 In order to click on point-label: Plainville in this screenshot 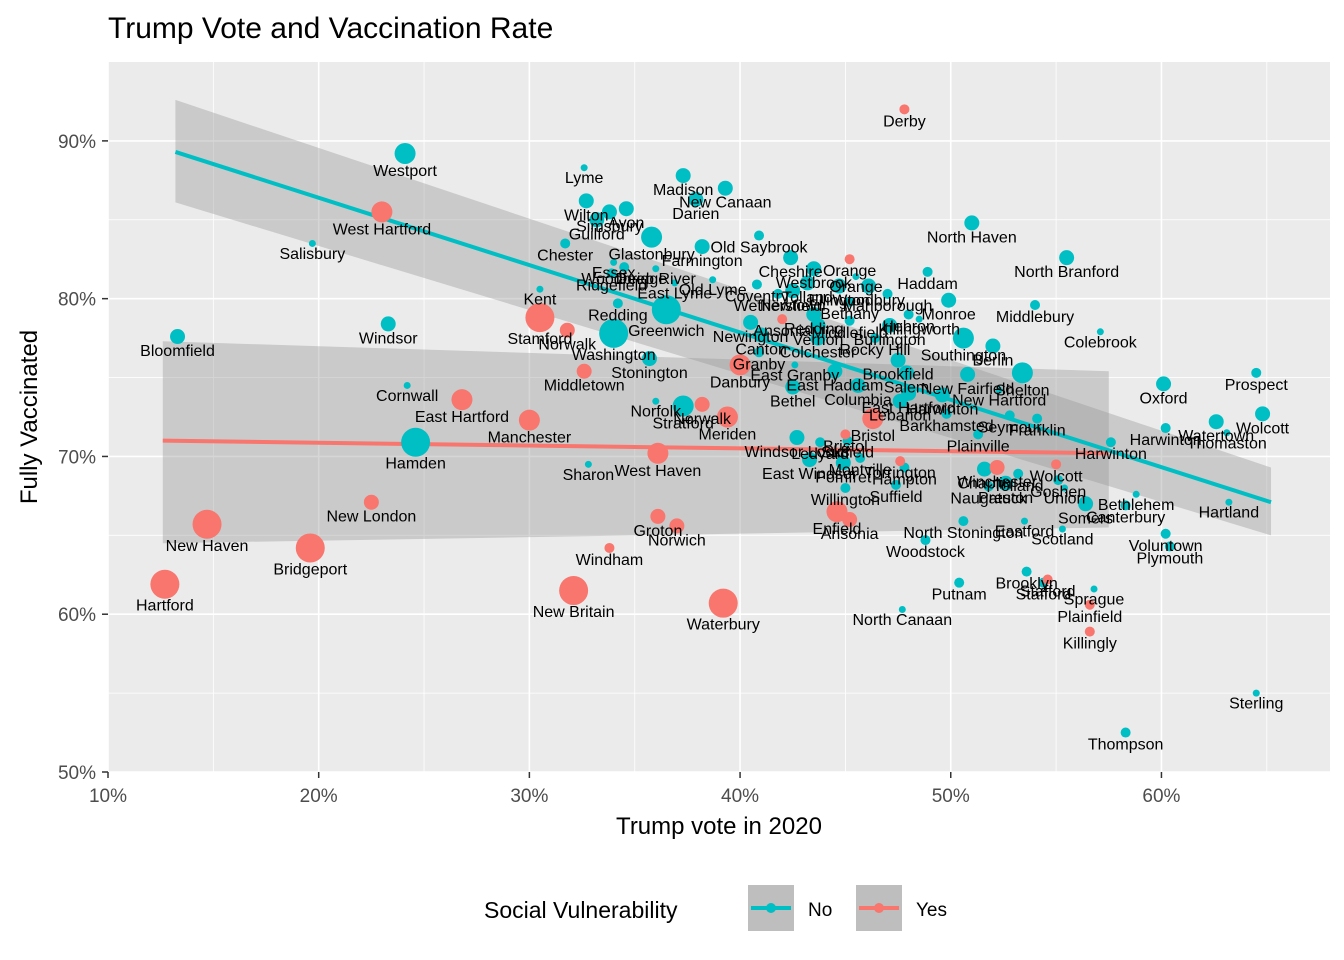, I will do `click(978, 446)`.